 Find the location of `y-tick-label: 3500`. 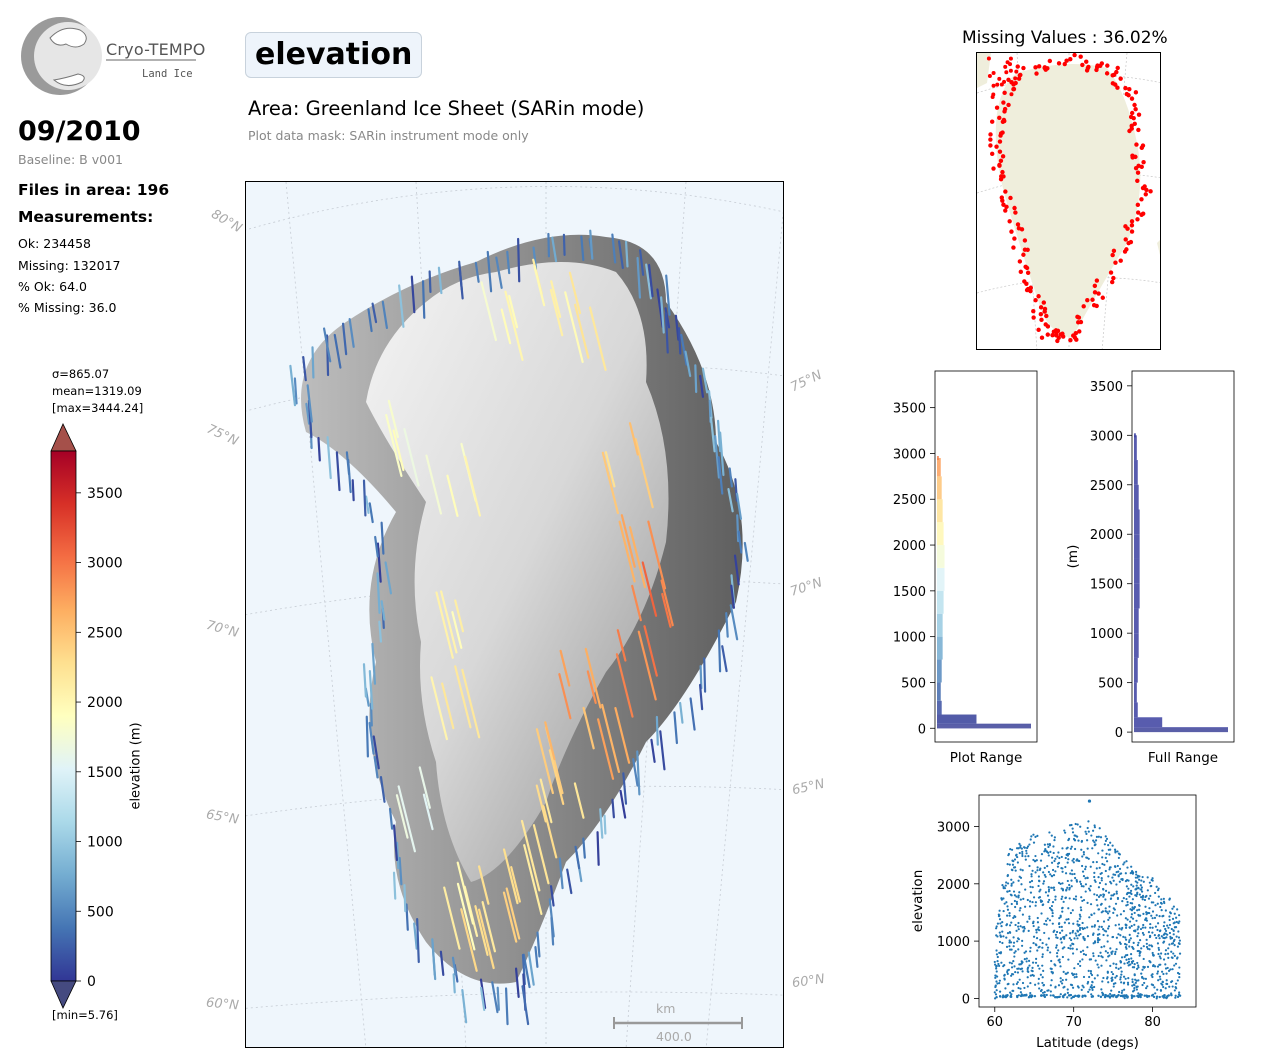

y-tick-label: 3500 is located at coordinates (1106, 387).